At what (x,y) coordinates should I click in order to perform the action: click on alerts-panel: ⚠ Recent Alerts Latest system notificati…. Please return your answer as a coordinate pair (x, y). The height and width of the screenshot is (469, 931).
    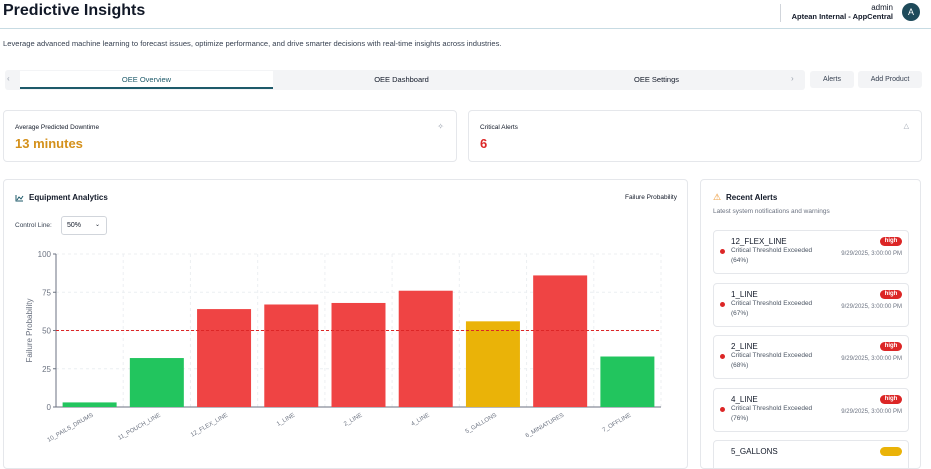
    Looking at the image, I should click on (810, 324).